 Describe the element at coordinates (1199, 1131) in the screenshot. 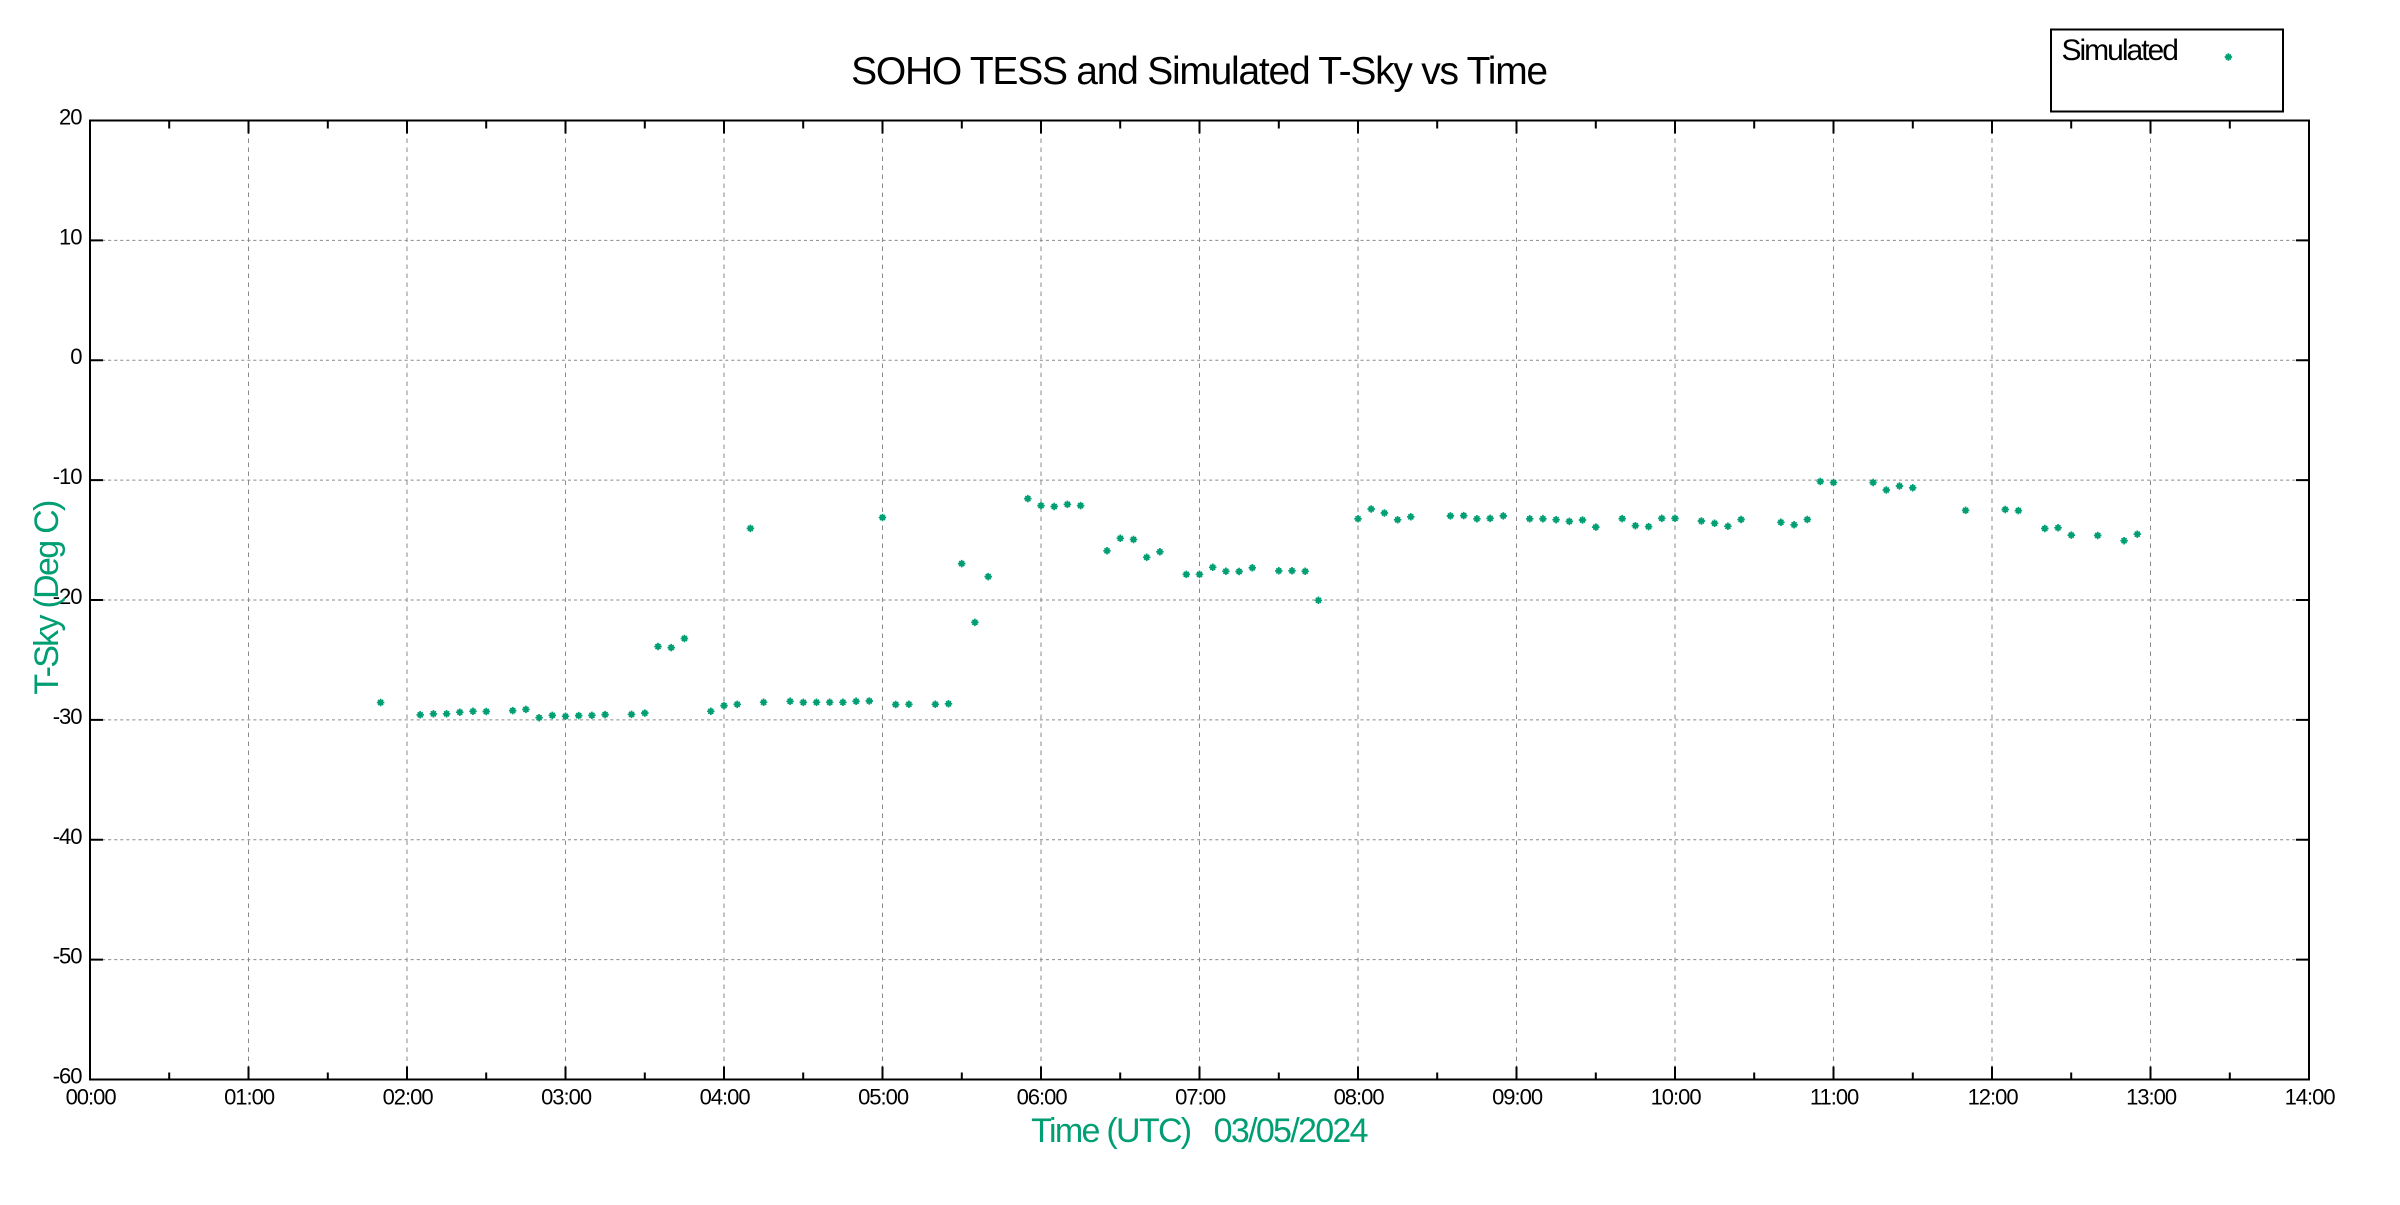

I see `svg-text: Time (UTC) 03/05/2024` at that location.